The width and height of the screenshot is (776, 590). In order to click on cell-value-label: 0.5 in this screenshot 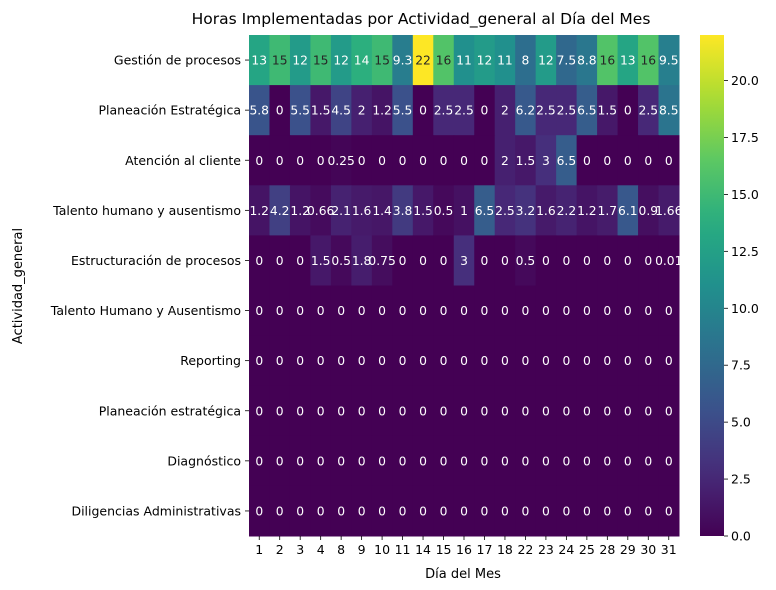, I will do `click(341, 261)`.